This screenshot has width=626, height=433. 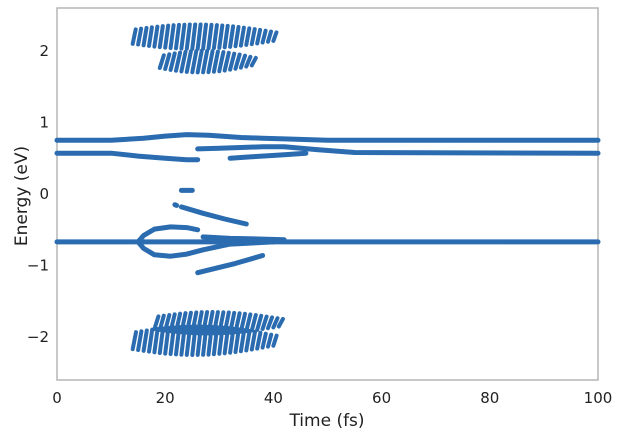 I want to click on x-tick-label: 60, so click(x=381, y=398).